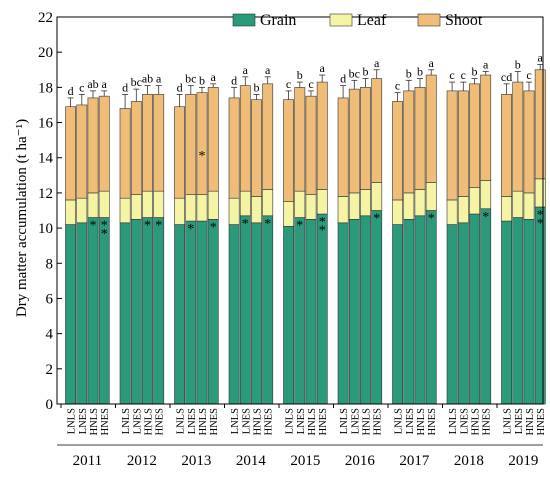 The width and height of the screenshot is (550, 480). What do you see at coordinates (268, 310) in the screenshot?
I see `bar-grain-2014-HNES` at bounding box center [268, 310].